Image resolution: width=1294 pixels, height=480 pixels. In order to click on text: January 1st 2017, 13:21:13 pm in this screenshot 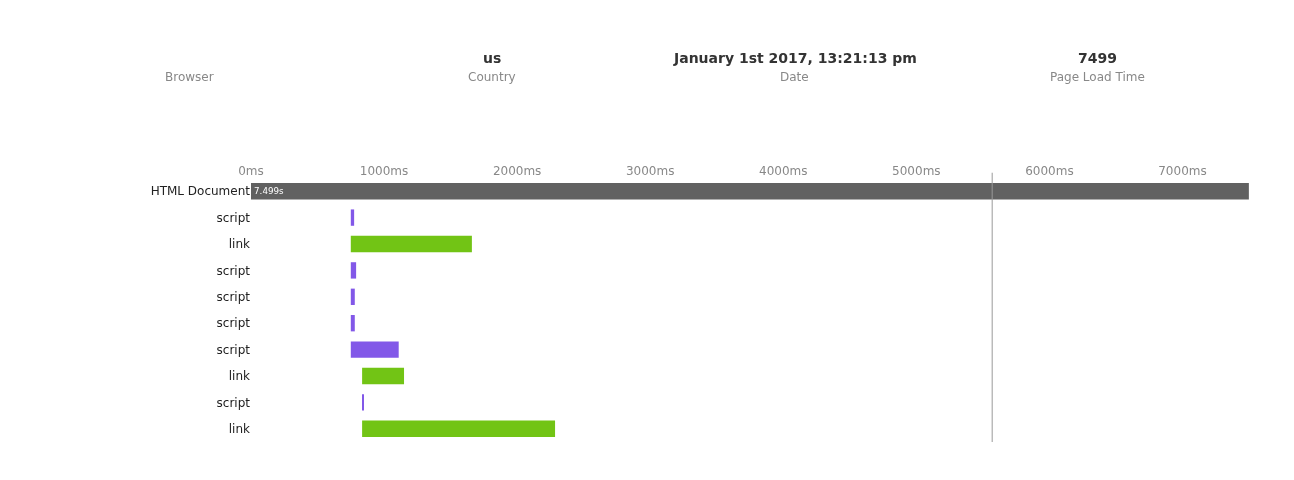, I will do `click(795, 58)`.